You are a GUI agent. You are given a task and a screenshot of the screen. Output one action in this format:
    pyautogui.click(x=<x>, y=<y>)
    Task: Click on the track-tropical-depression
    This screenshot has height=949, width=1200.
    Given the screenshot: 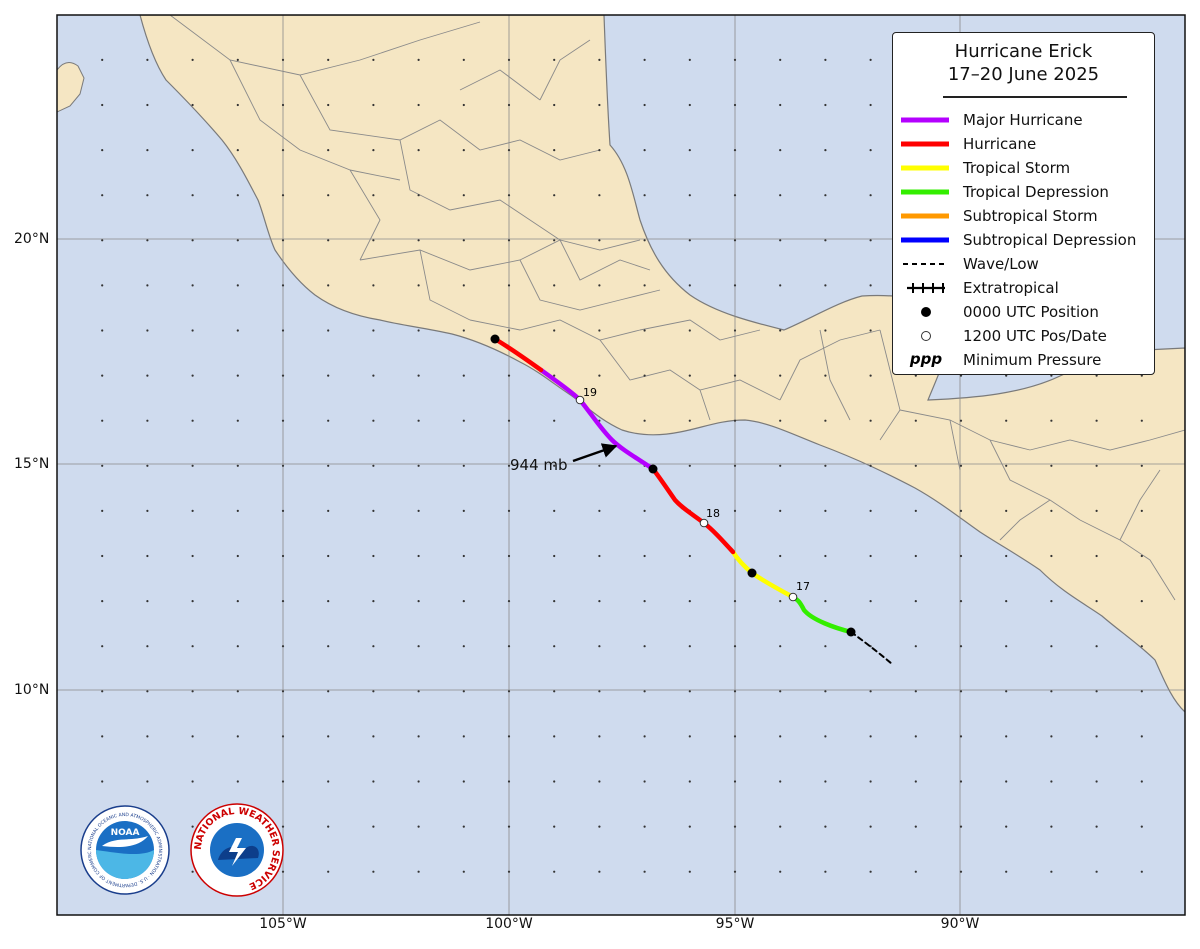 What is the action you would take?
    pyautogui.click(x=822, y=614)
    